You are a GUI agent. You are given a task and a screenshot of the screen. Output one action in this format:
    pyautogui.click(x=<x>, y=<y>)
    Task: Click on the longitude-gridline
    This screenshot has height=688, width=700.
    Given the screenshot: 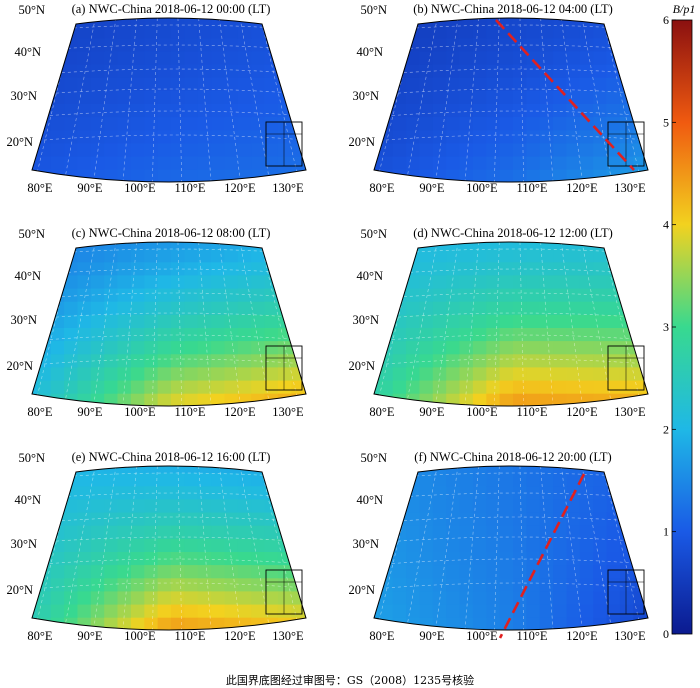 What is the action you would take?
    pyautogui.click(x=547, y=324)
    